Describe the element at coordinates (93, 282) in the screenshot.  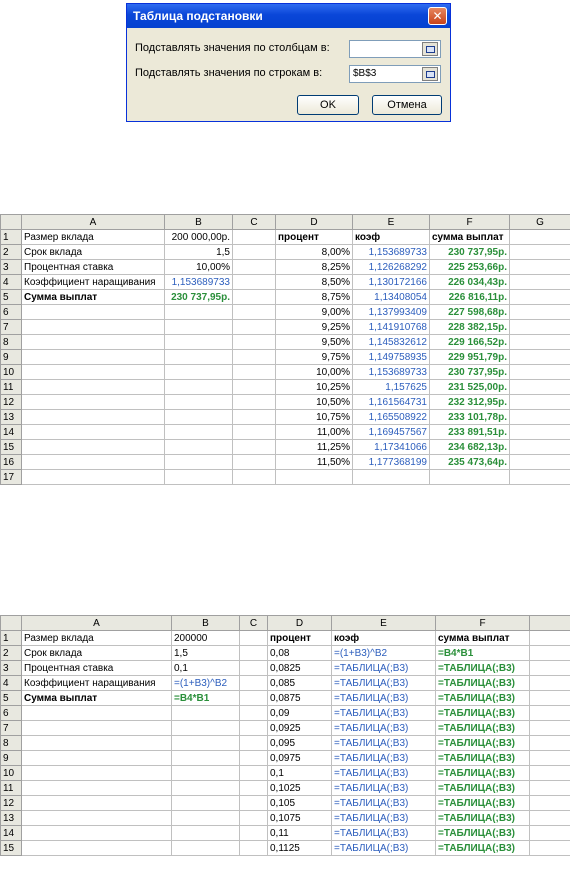
I see `cell: Коэффициент наращивания` at that location.